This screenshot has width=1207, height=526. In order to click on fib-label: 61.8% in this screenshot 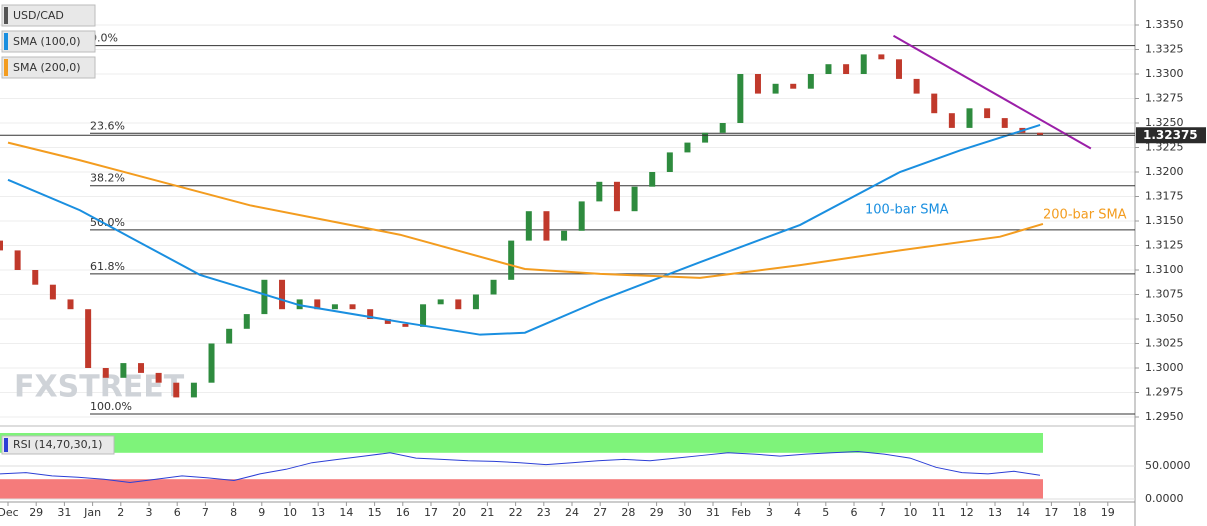, I will do `click(107, 266)`.